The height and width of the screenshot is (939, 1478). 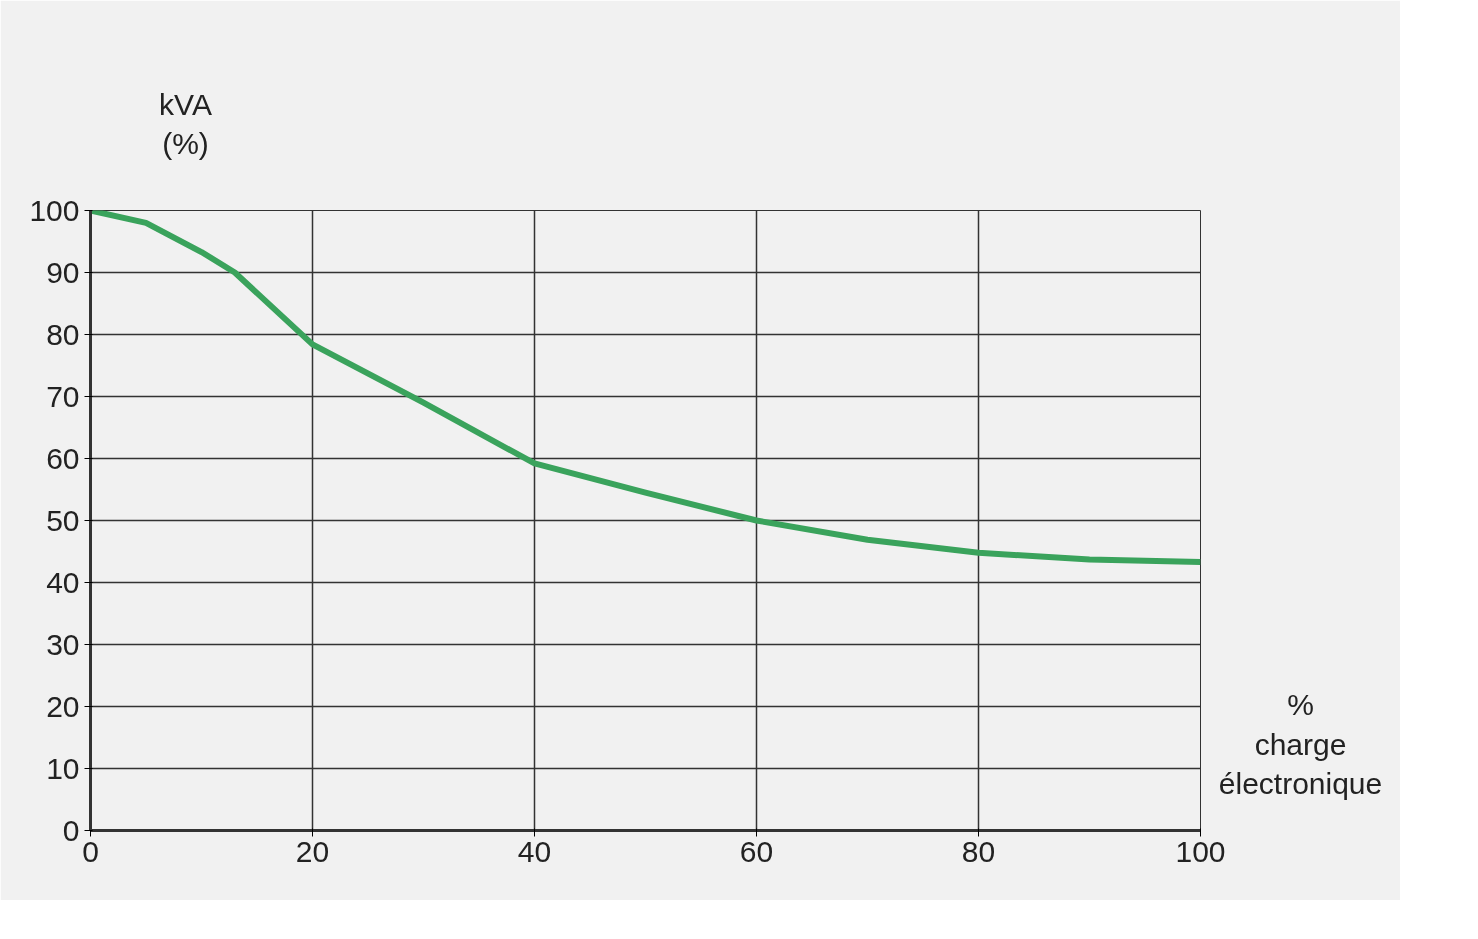 I want to click on y-tick-label: 70, so click(x=63, y=396).